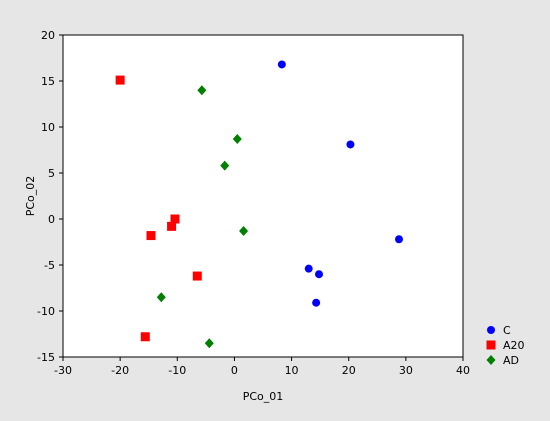  I want to click on y-tick-label: 0, so click(51, 219).